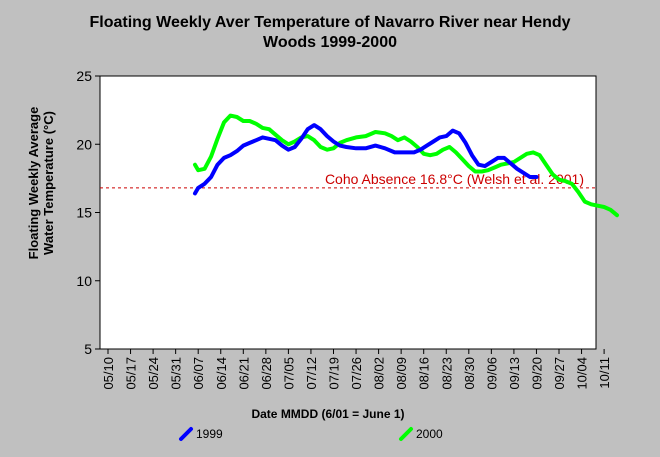 Image resolution: width=660 pixels, height=457 pixels. I want to click on y-axis-label-line1: Floating Weekly Average, so click(33, 183).